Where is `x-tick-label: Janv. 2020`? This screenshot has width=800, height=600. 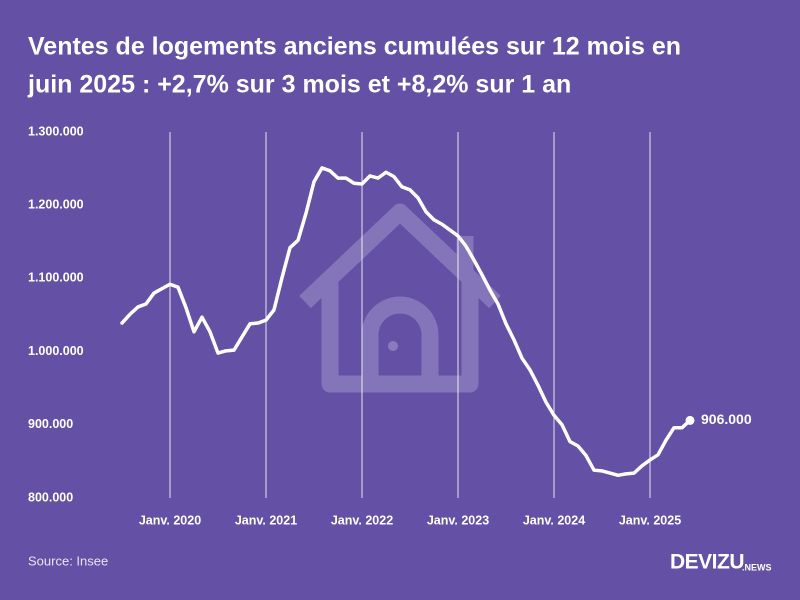
x-tick-label: Janv. 2020 is located at coordinates (170, 520).